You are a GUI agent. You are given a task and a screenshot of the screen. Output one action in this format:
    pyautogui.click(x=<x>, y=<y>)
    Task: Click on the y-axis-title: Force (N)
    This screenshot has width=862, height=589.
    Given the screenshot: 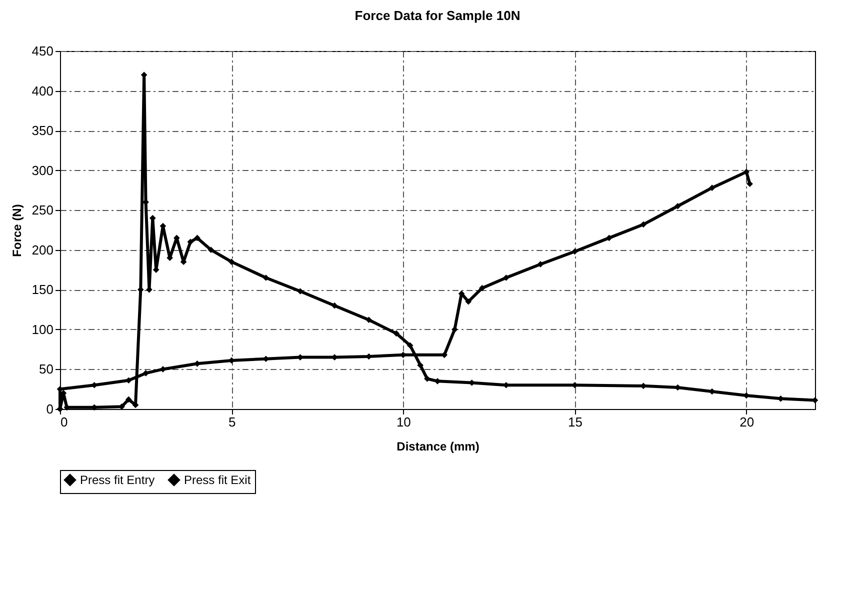 What is the action you would take?
    pyautogui.click(x=17, y=230)
    